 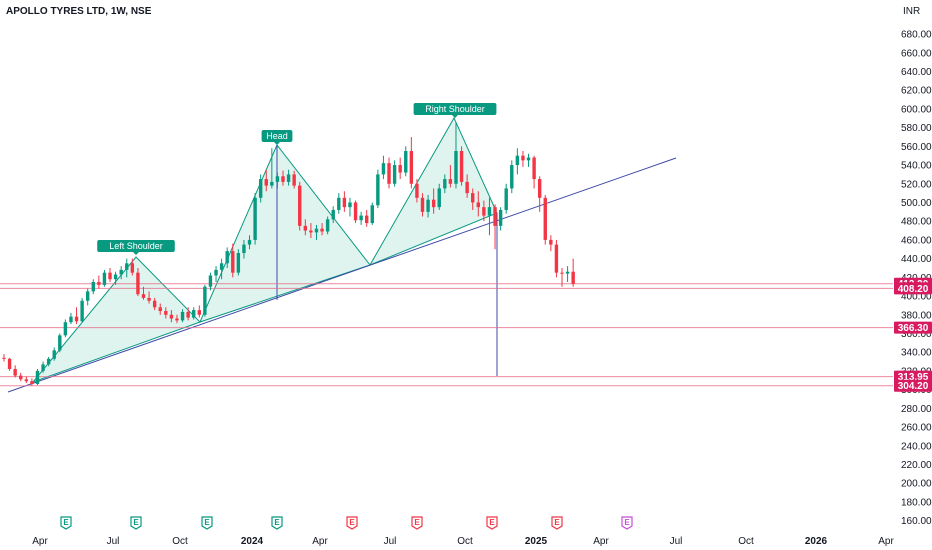 What do you see at coordinates (113, 541) in the screenshot?
I see `x-tick-label: Jul` at bounding box center [113, 541].